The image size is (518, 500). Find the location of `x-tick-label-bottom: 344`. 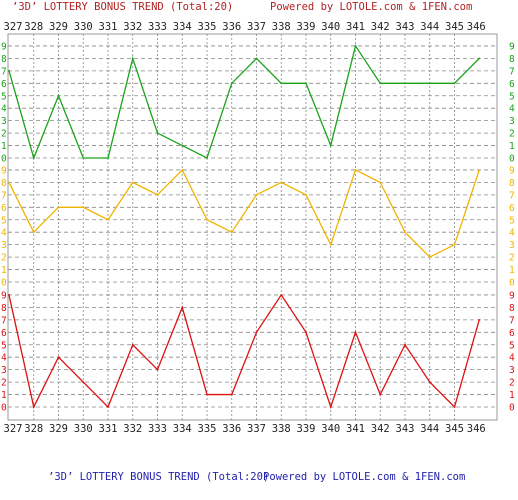

x-tick-label-bottom: 344 is located at coordinates (429, 429).